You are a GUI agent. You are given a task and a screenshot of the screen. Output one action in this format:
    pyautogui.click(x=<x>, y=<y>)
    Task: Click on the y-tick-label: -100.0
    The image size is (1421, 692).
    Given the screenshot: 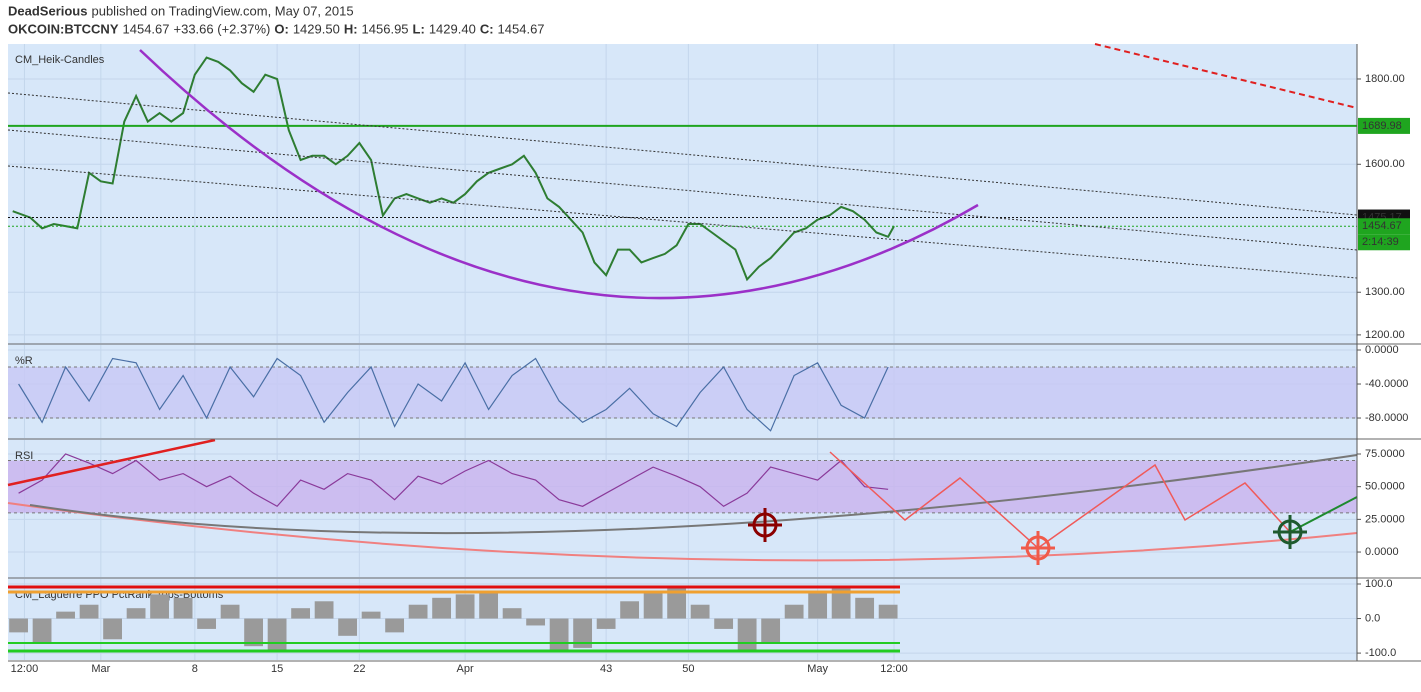 What is the action you would take?
    pyautogui.click(x=1380, y=653)
    